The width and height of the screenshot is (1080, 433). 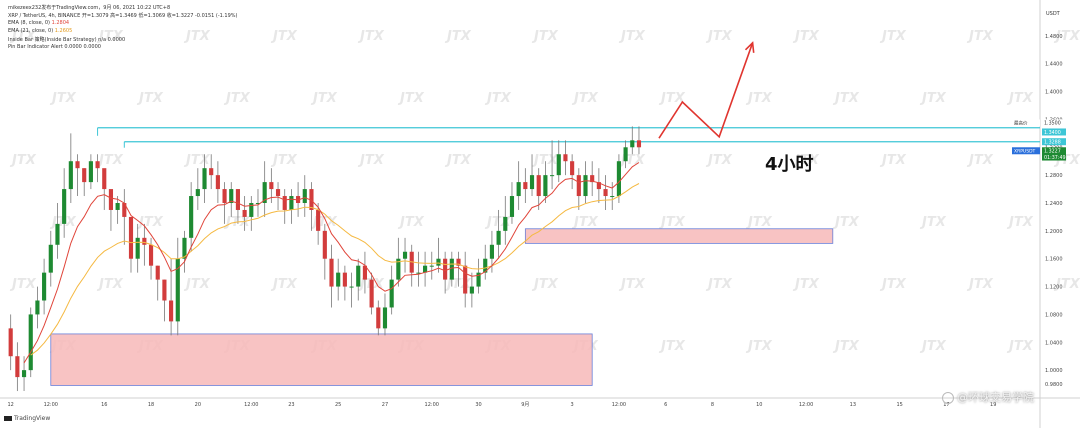 I want to click on ema21-value: 1.2605, so click(x=63, y=31).